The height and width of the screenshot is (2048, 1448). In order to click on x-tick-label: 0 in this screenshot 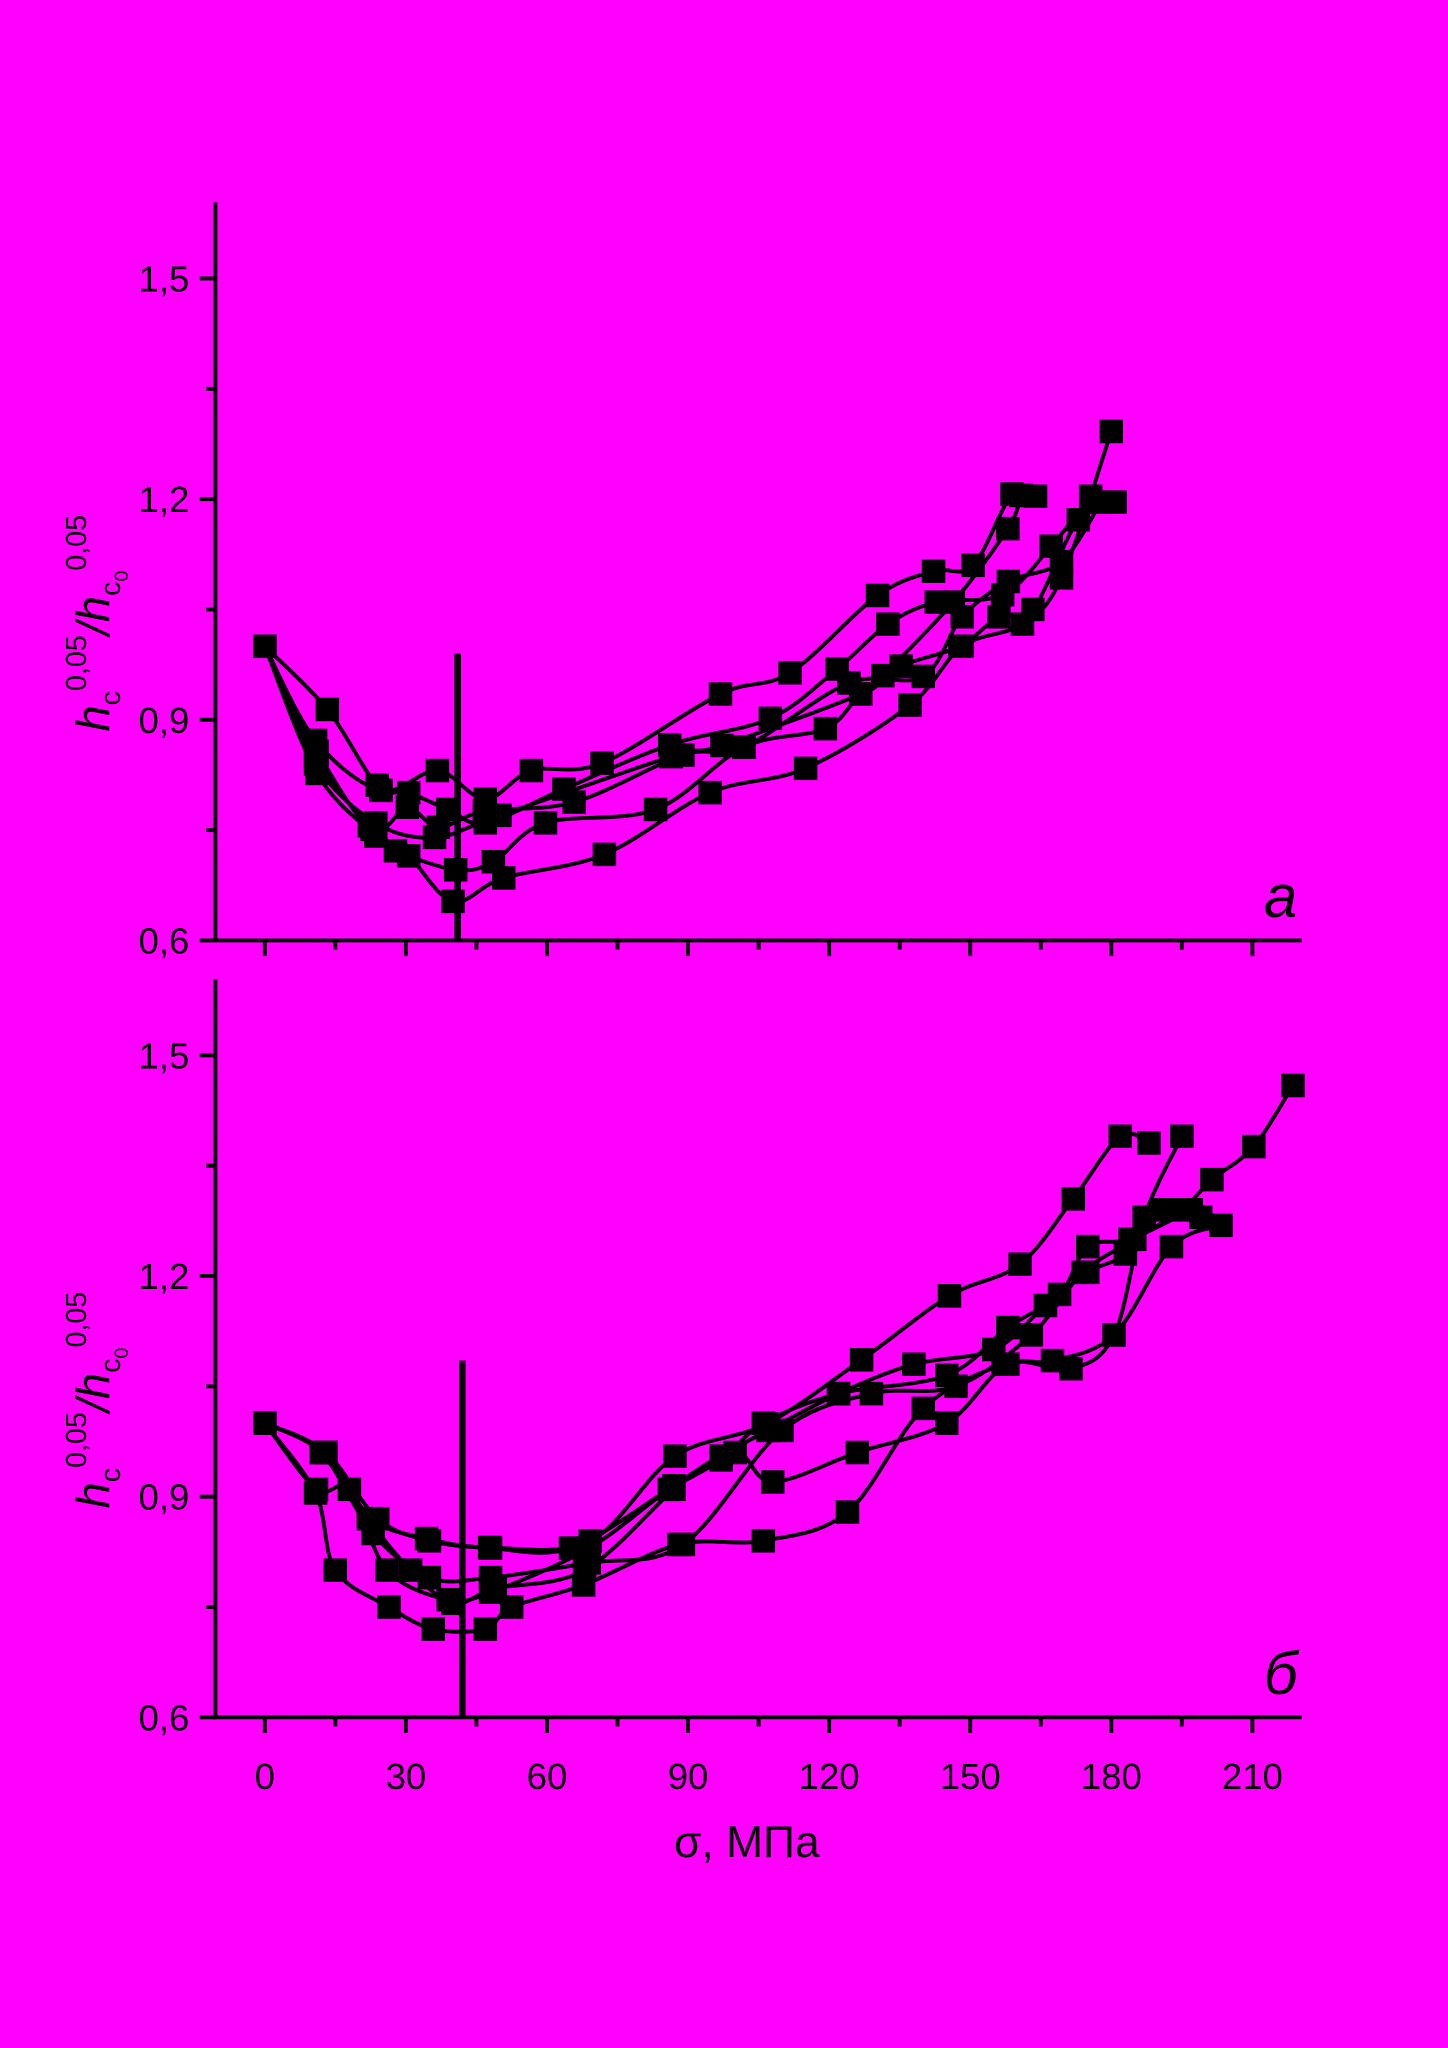, I will do `click(265, 1776)`.